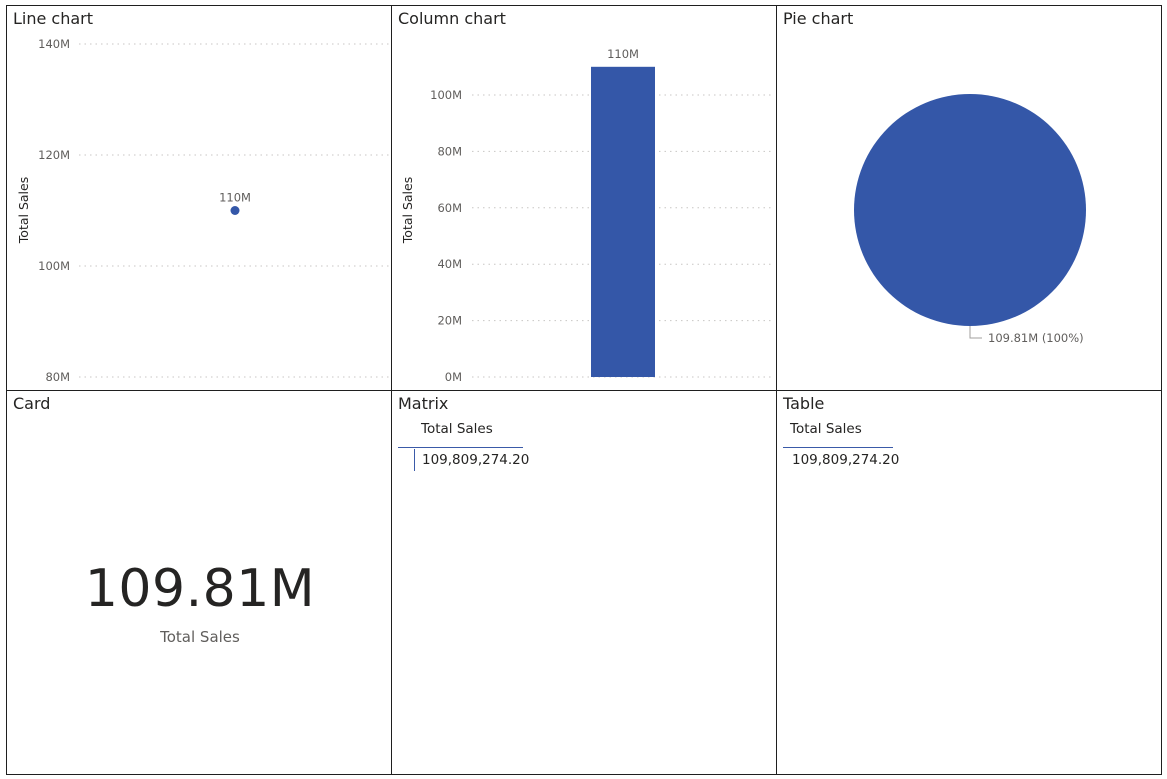  Describe the element at coordinates (53, 18) in the screenshot. I see `line-chart-title: Line chart` at that location.